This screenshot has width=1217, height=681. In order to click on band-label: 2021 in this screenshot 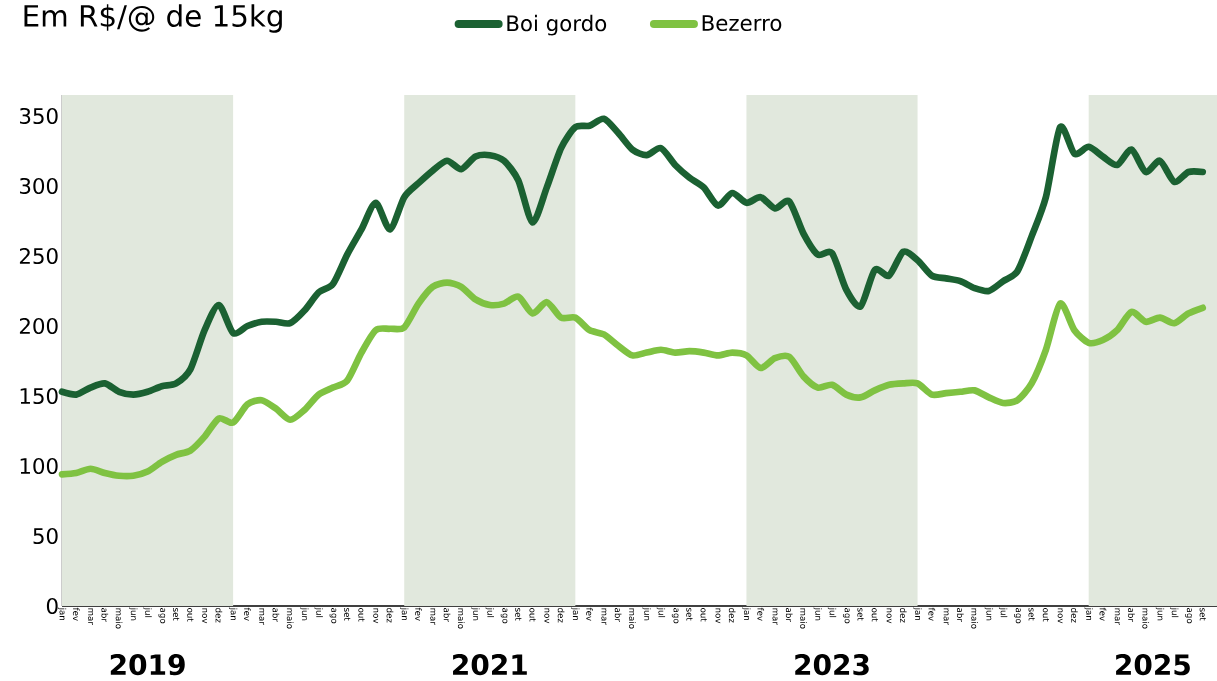, I will do `click(490, 665)`.